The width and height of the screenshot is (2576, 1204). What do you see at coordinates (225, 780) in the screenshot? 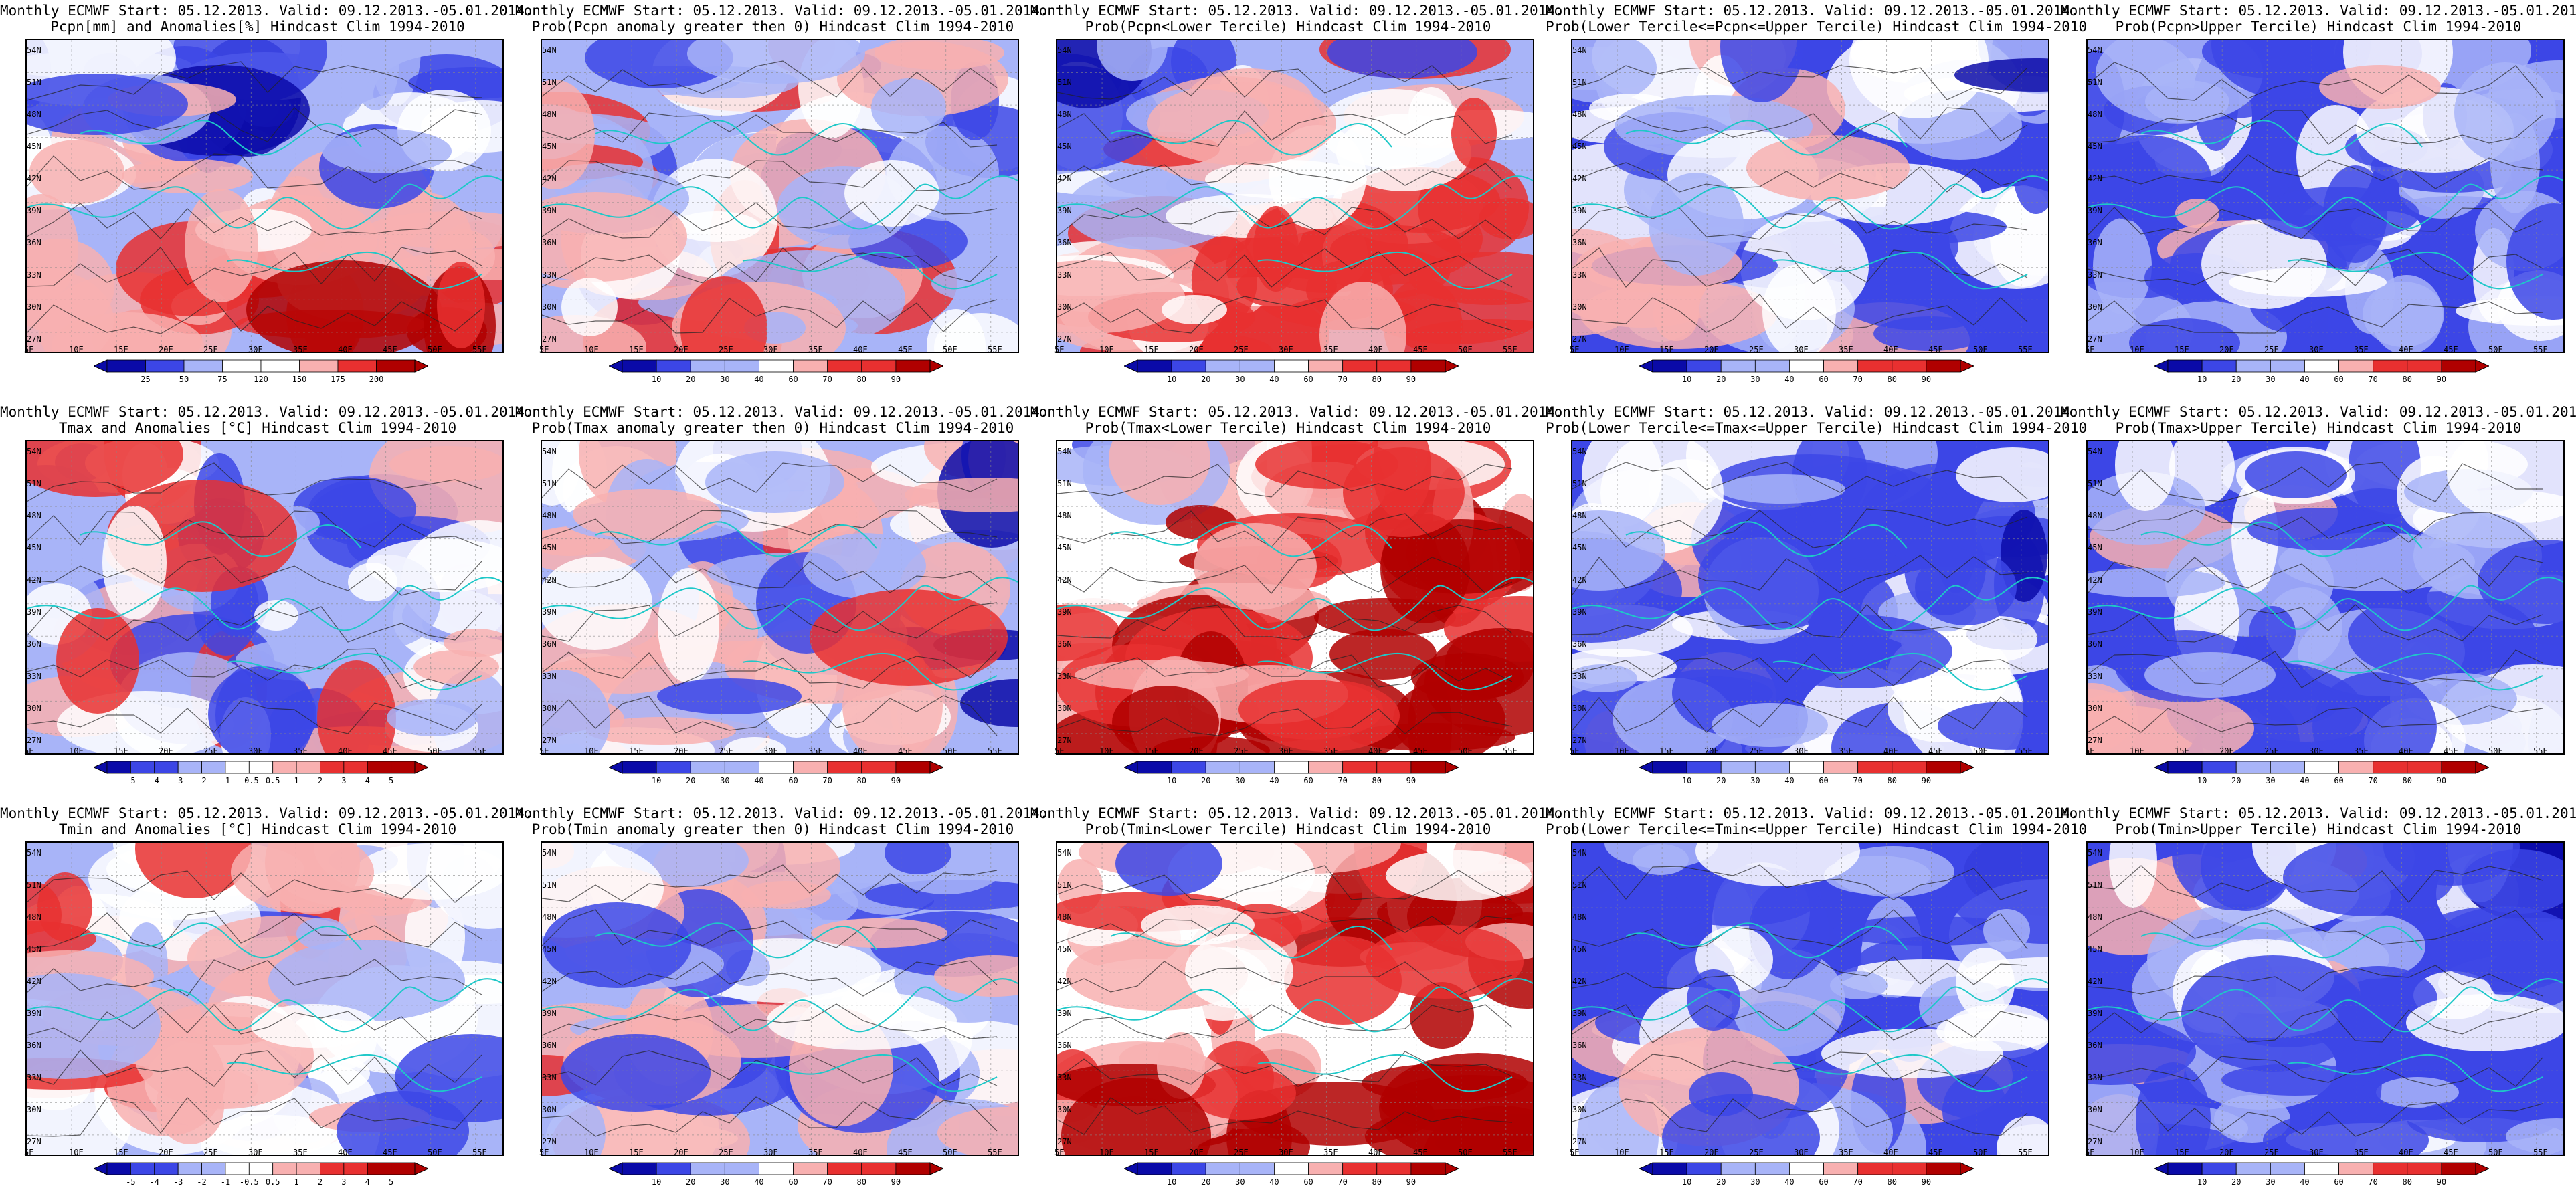
I see `colorbar-label: -1` at bounding box center [225, 780].